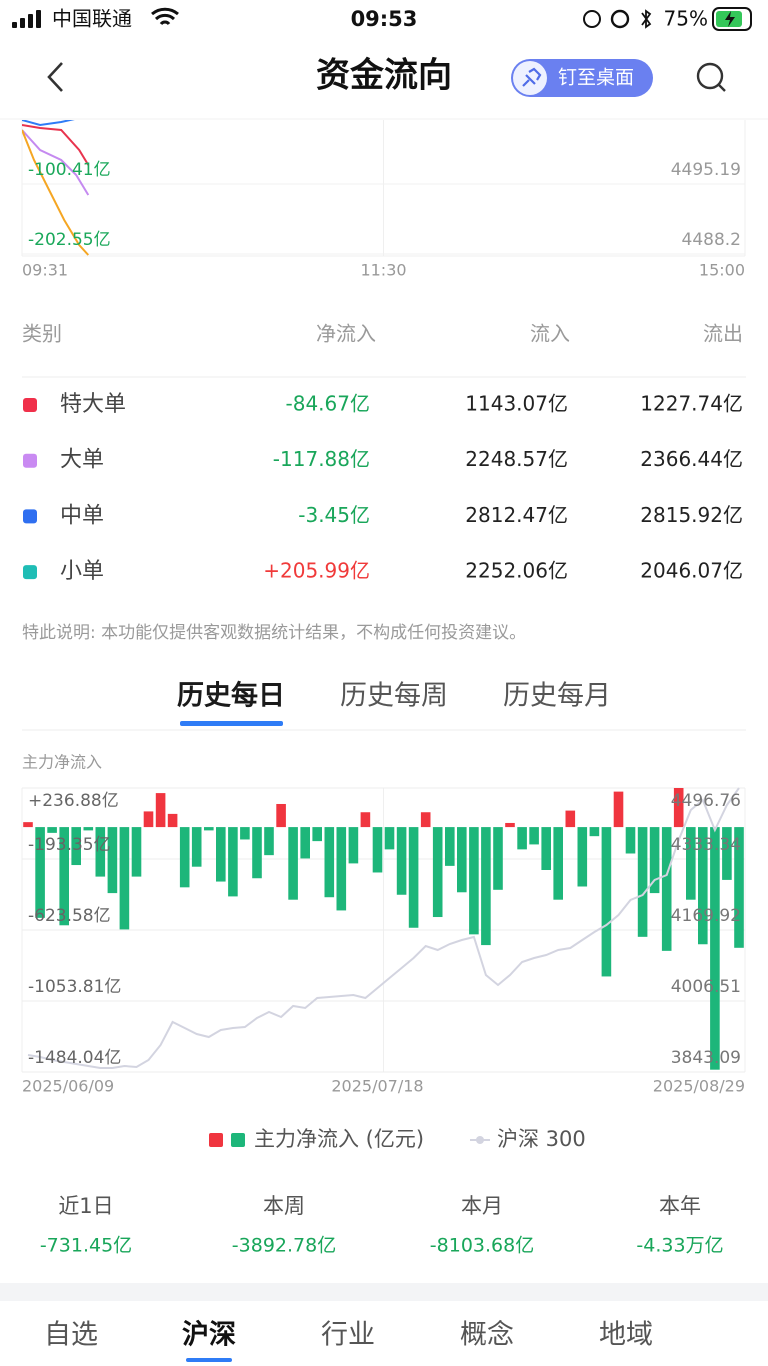  What do you see at coordinates (74, 1058) in the screenshot?
I see `y-tick-label: -1484.04亿` at bounding box center [74, 1058].